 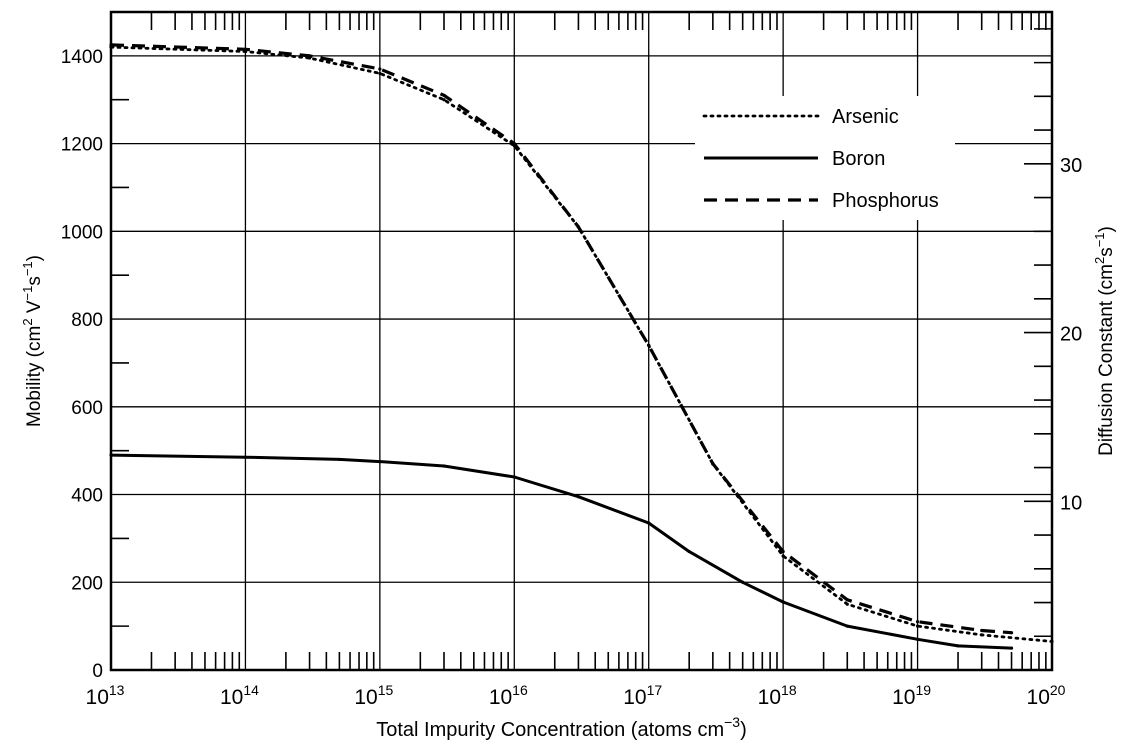 What do you see at coordinates (87, 583) in the screenshot?
I see `y-tick-label: 200` at bounding box center [87, 583].